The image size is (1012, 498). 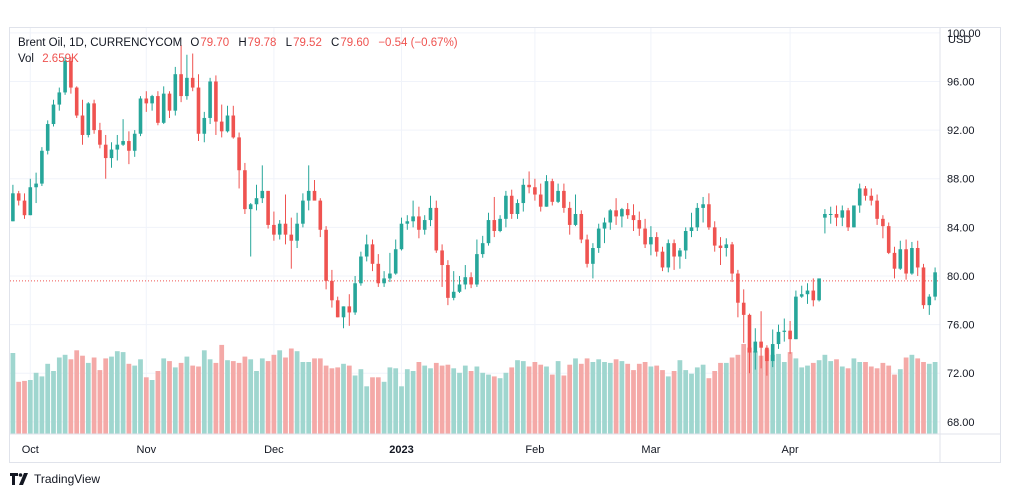 What do you see at coordinates (67, 479) in the screenshot?
I see `tradingview-brand: TradingView` at bounding box center [67, 479].